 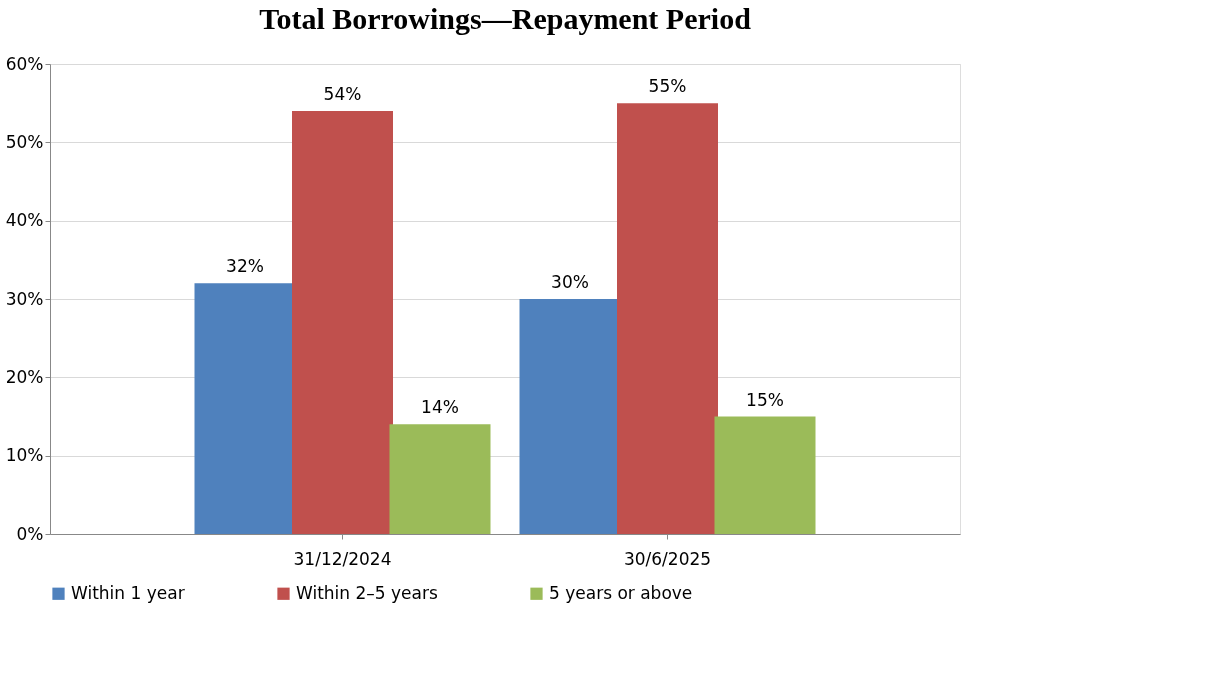 What do you see at coordinates (245, 266) in the screenshot?
I see `data-label: 32%` at bounding box center [245, 266].